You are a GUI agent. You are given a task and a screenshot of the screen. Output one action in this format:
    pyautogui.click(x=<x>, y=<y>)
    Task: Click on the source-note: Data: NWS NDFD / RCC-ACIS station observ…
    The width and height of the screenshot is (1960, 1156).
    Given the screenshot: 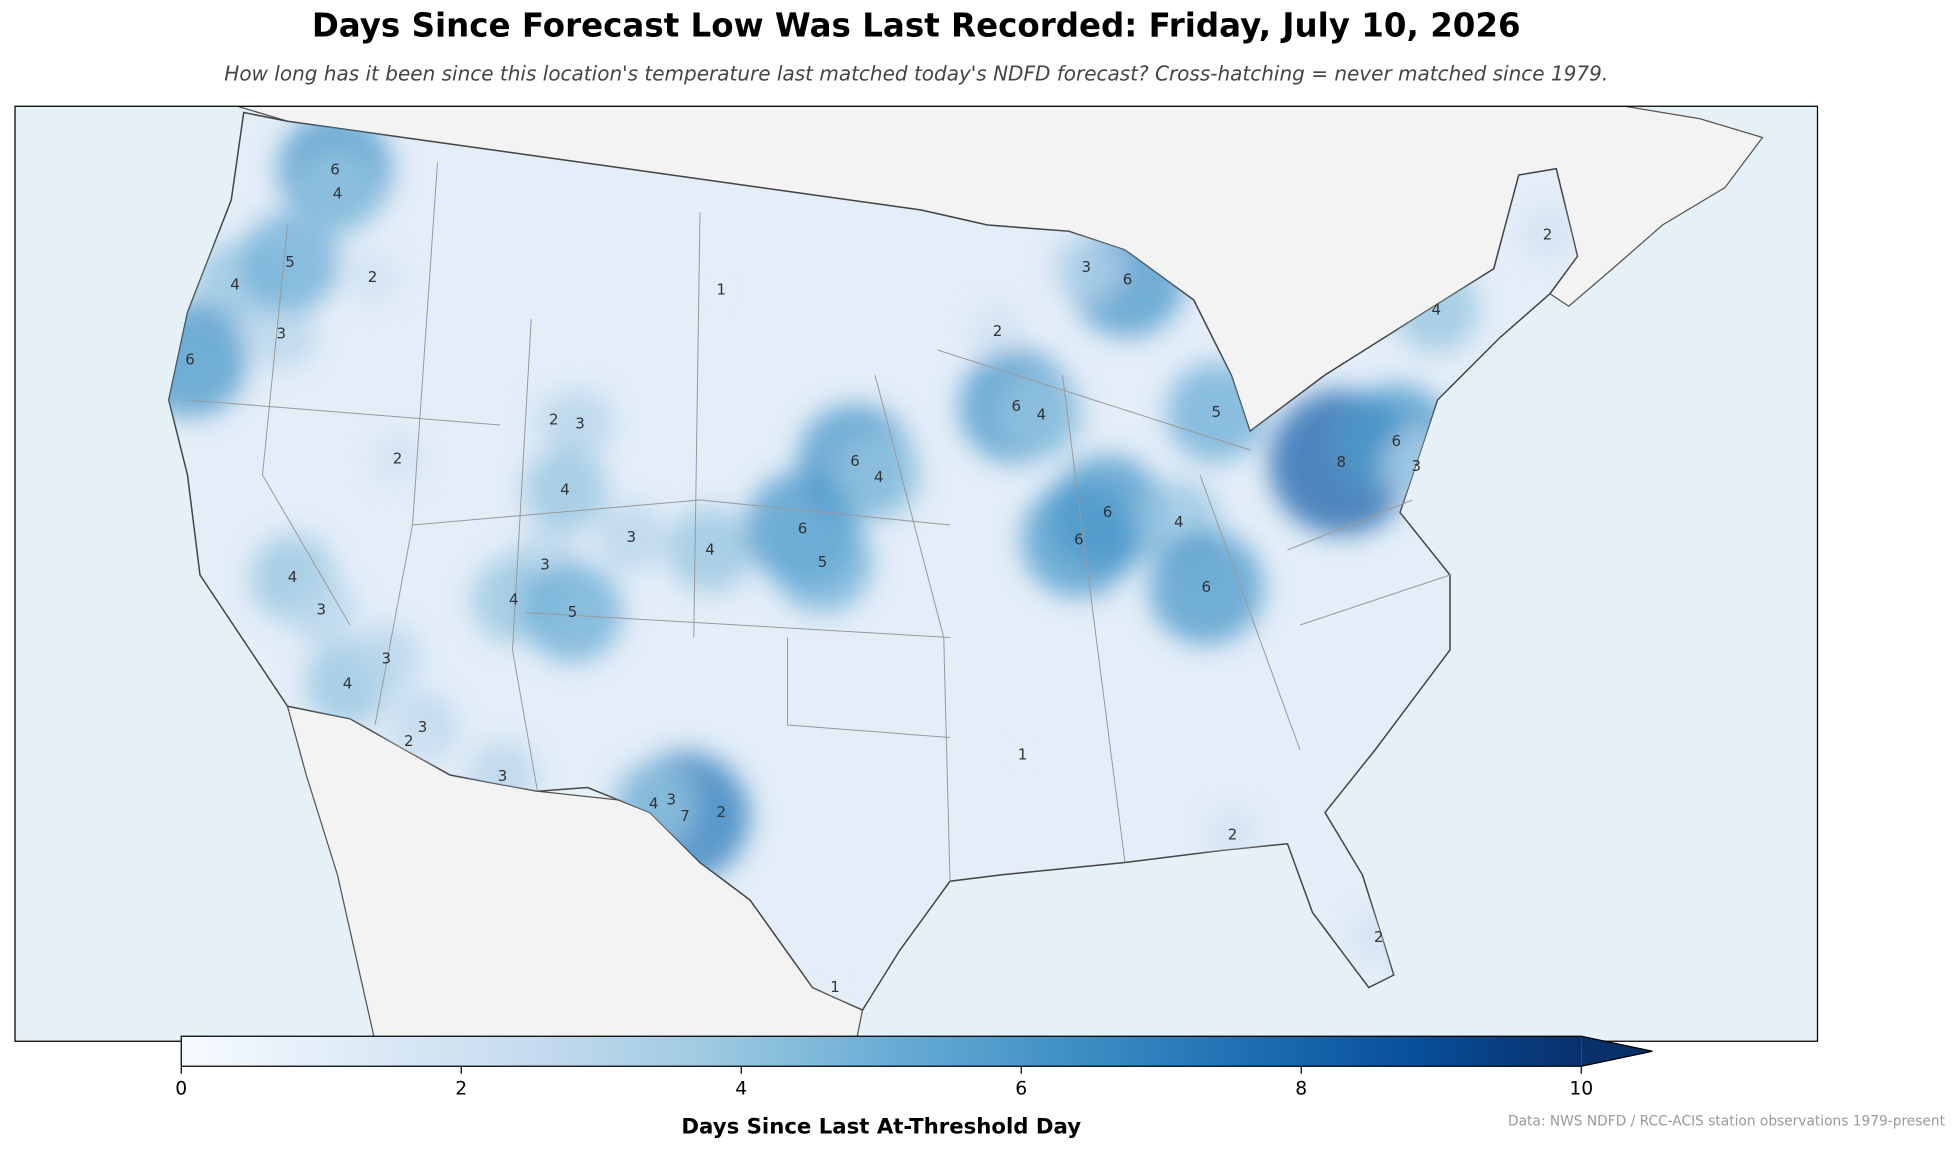 What is the action you would take?
    pyautogui.click(x=1727, y=1121)
    